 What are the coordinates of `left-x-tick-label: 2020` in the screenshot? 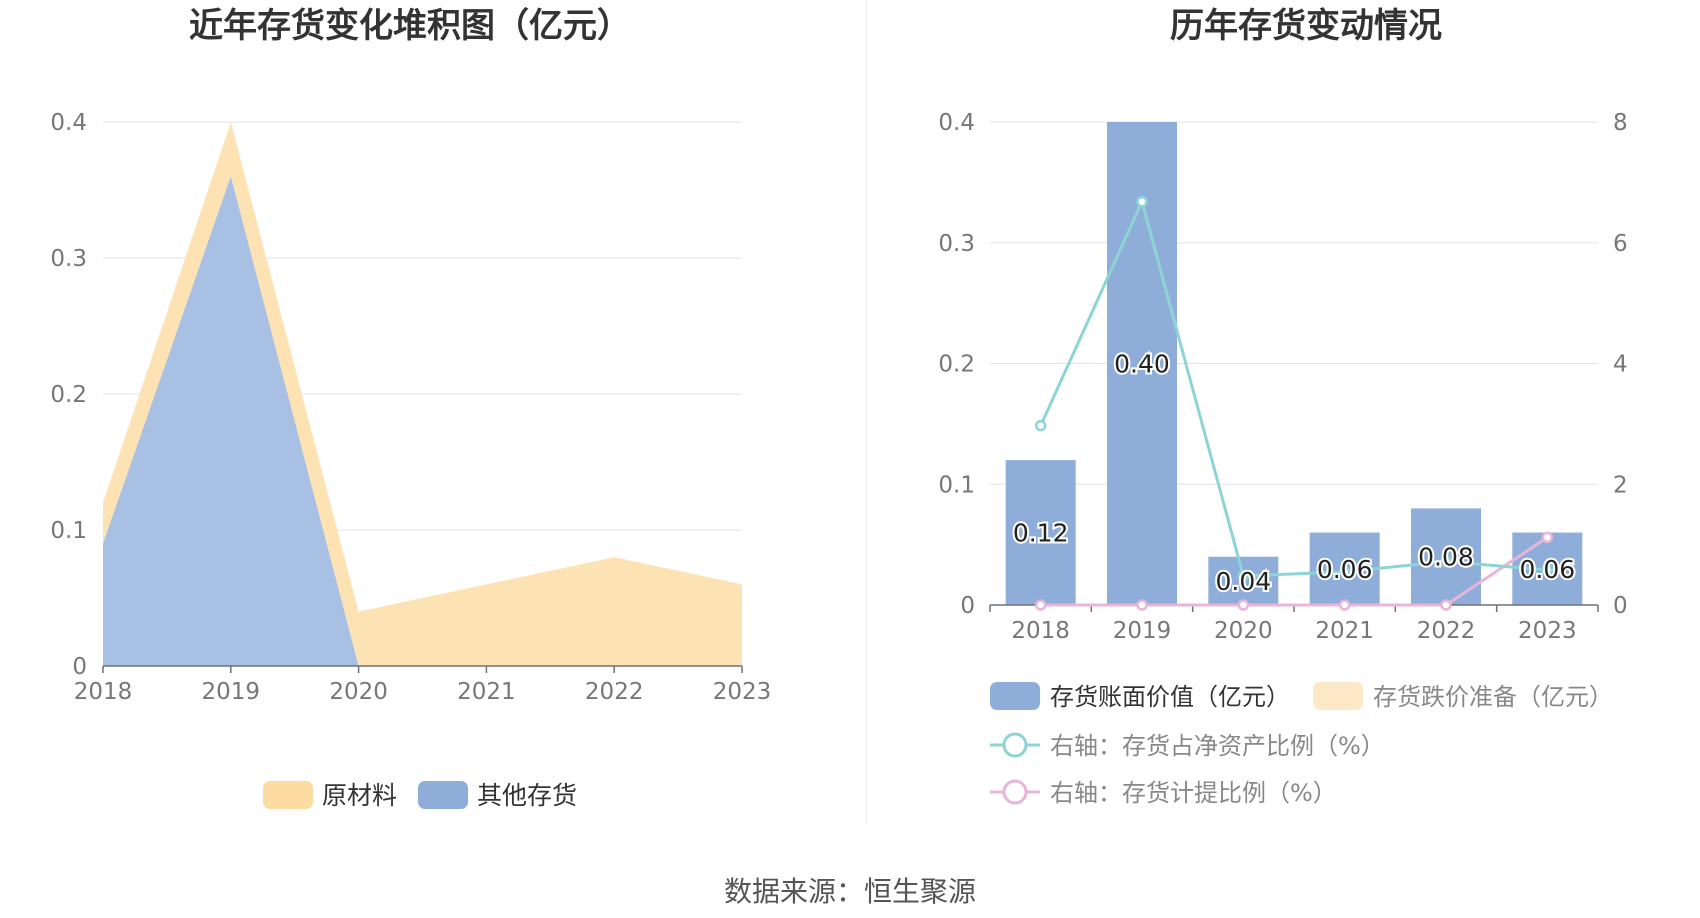 It's located at (358, 692).